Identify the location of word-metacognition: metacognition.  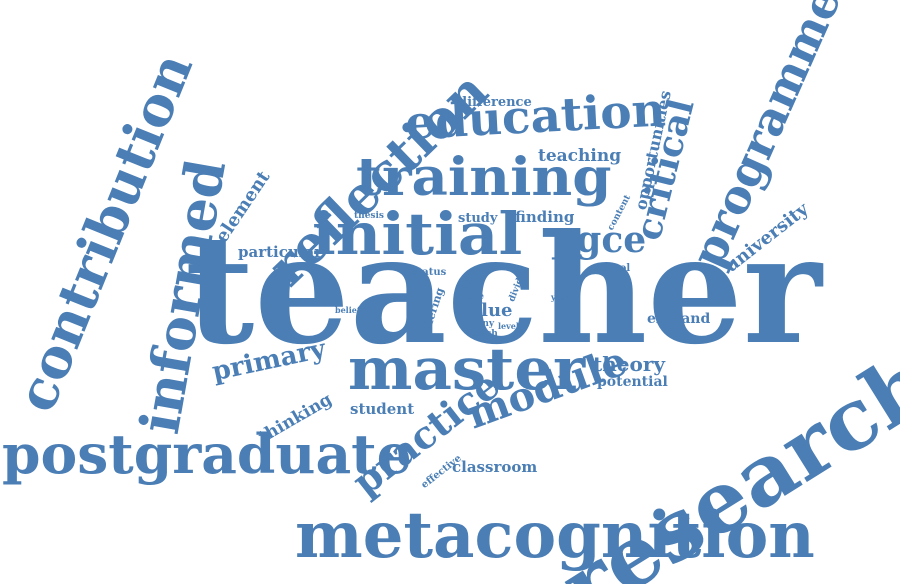
(555, 535).